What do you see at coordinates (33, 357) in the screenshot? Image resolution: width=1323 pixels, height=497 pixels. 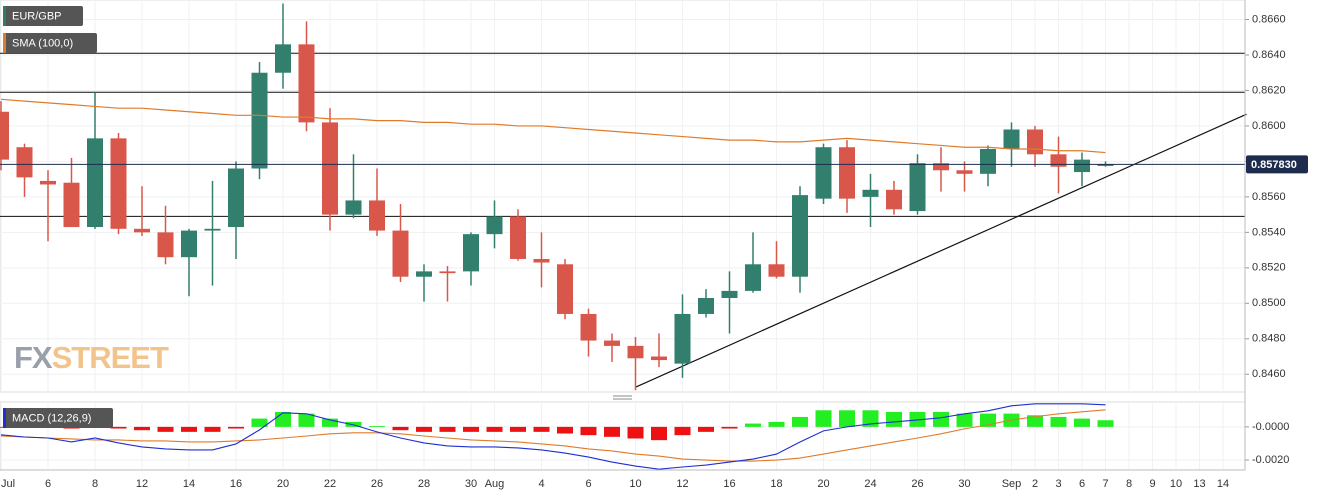 I see `watermark-part: FX` at bounding box center [33, 357].